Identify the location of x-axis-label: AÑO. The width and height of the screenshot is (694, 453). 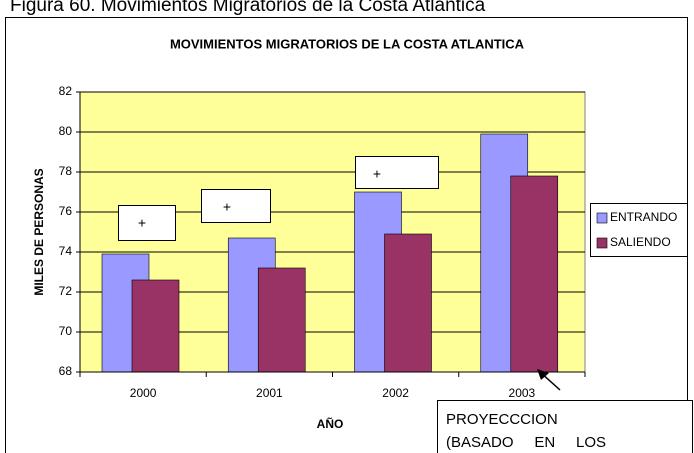
(330, 423).